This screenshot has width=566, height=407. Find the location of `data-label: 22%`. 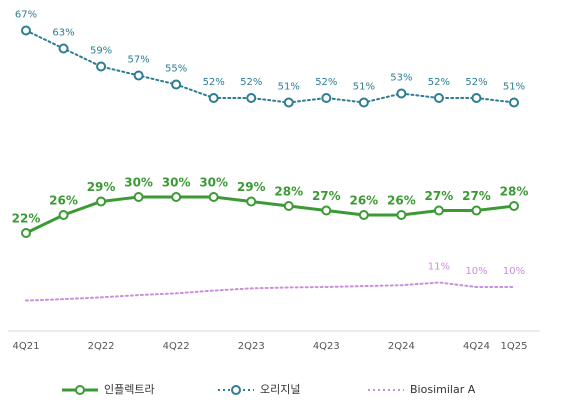

data-label: 22% is located at coordinates (26, 219).